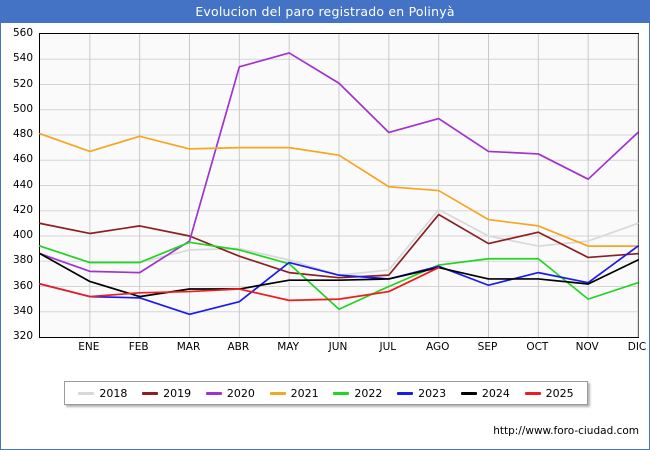 The image size is (650, 450). What do you see at coordinates (22, 184) in the screenshot?
I see `y-axis-tick: 440` at bounding box center [22, 184].